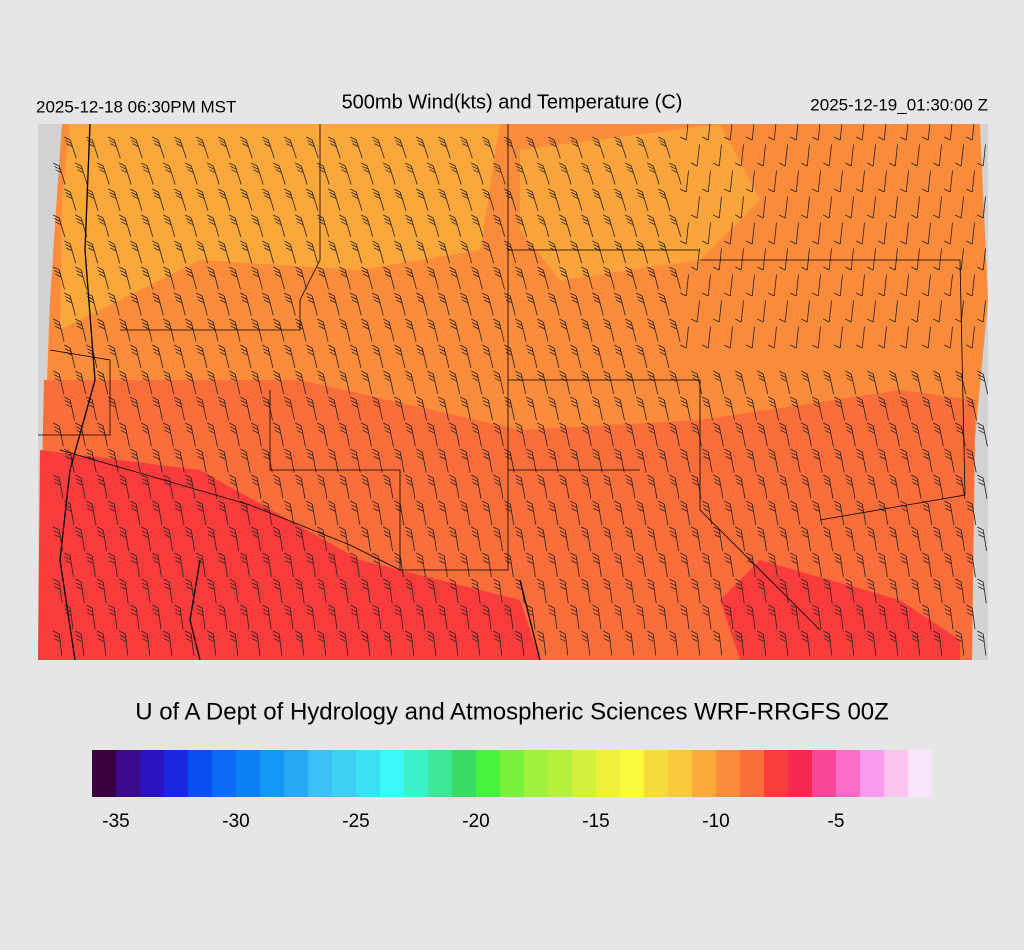 This screenshot has width=1024, height=950. Describe the element at coordinates (280, 227) in the screenshot. I see `warm-region` at that location.